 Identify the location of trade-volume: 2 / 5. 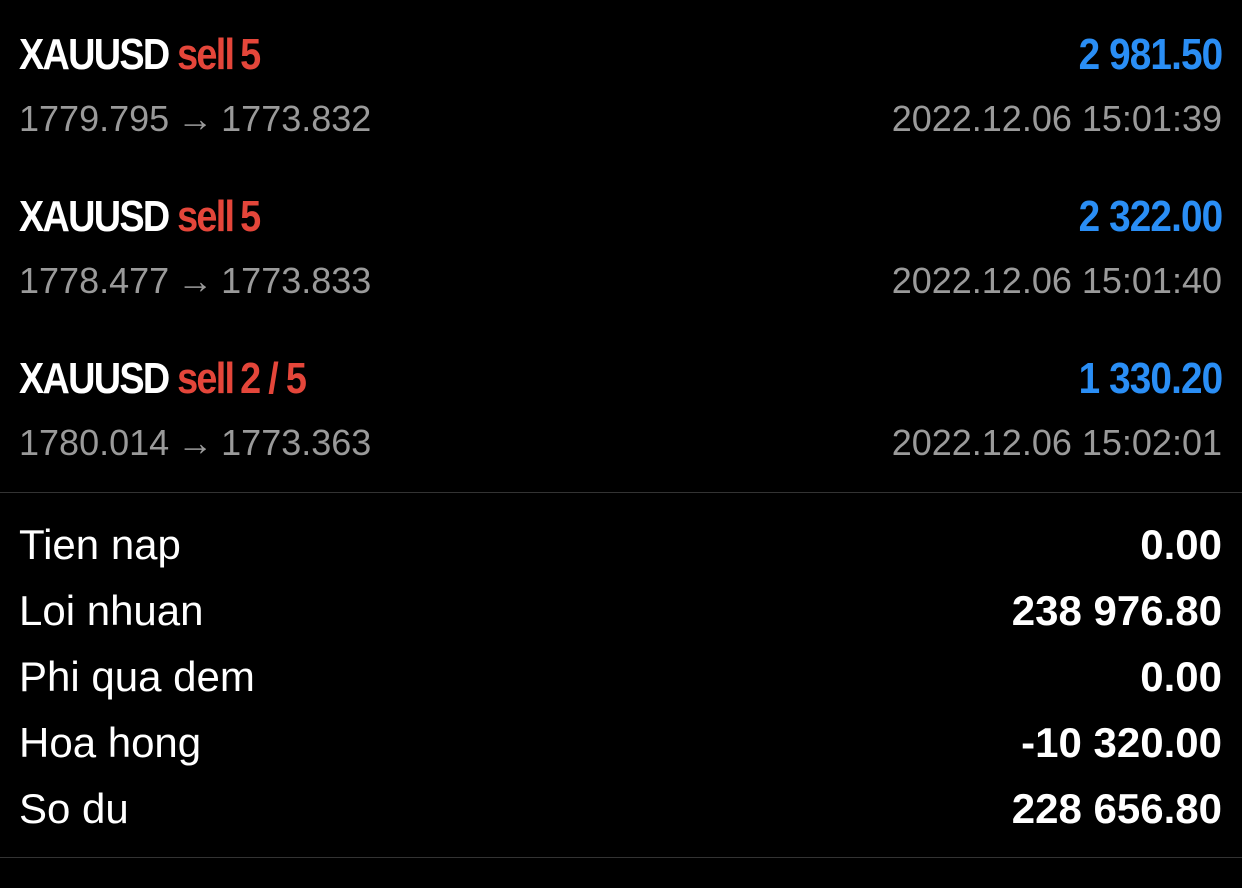
(273, 378).